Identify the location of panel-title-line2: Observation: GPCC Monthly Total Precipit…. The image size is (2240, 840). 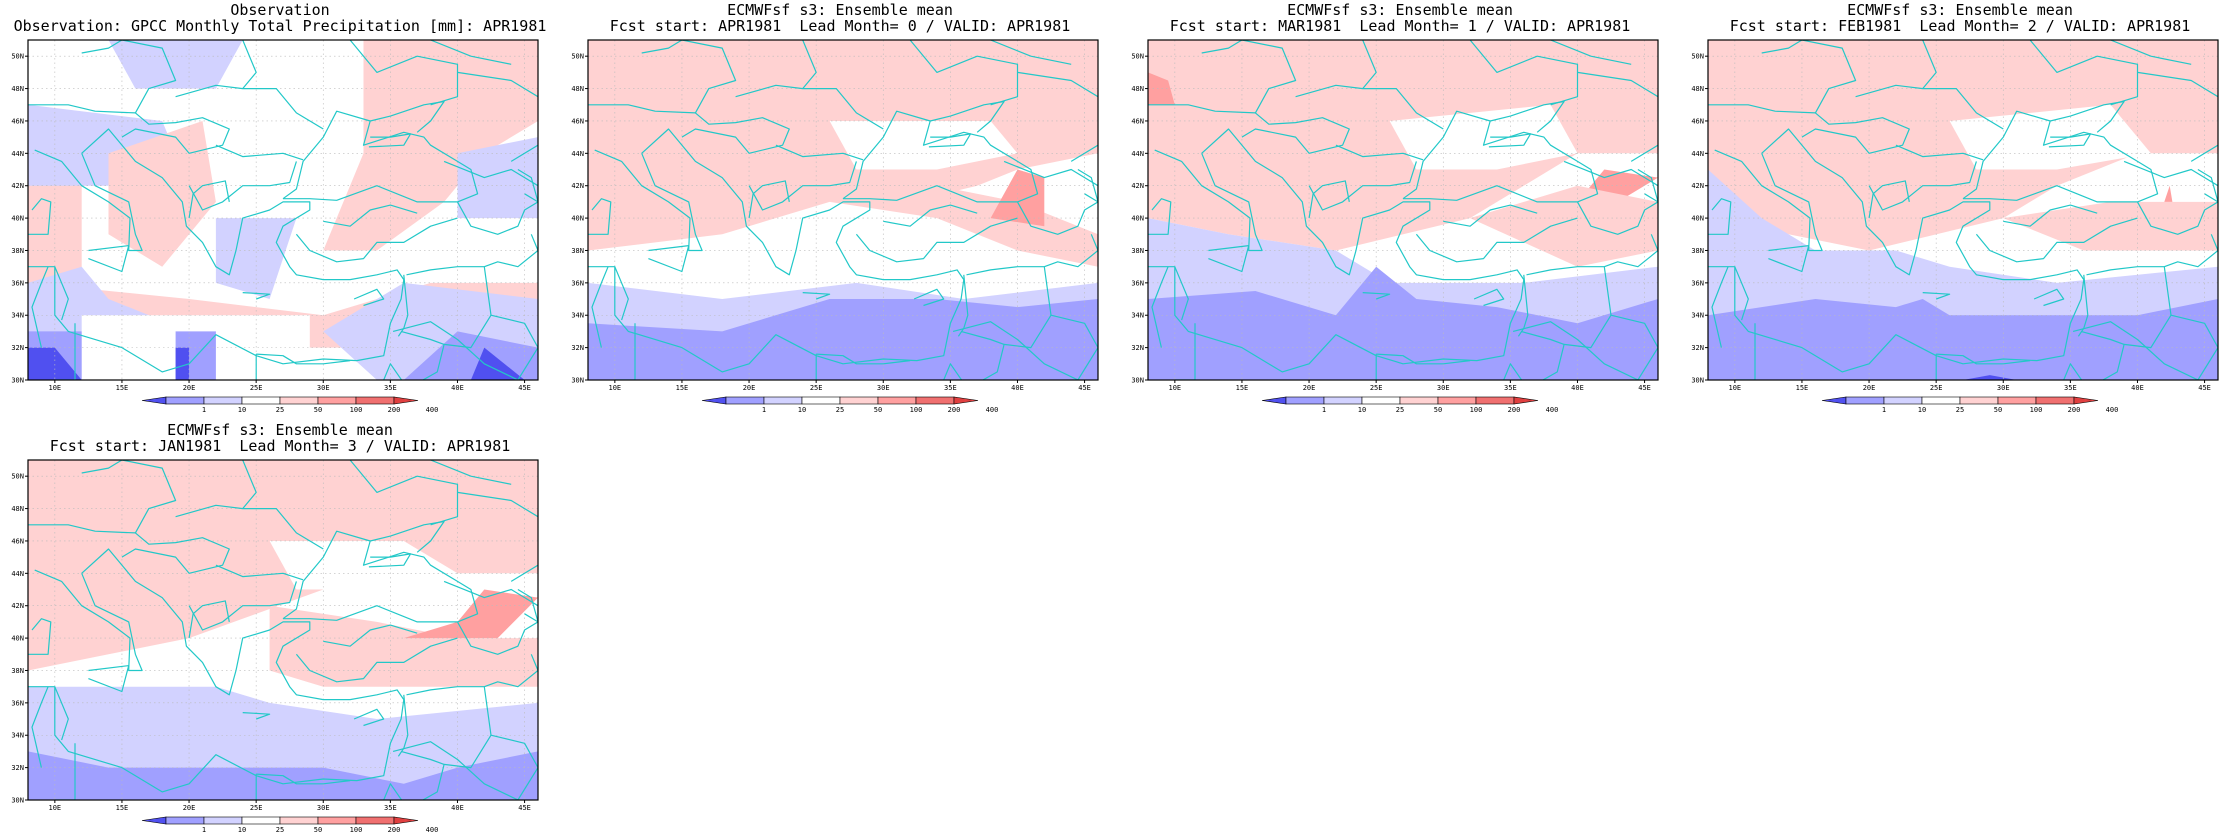
(280, 26).